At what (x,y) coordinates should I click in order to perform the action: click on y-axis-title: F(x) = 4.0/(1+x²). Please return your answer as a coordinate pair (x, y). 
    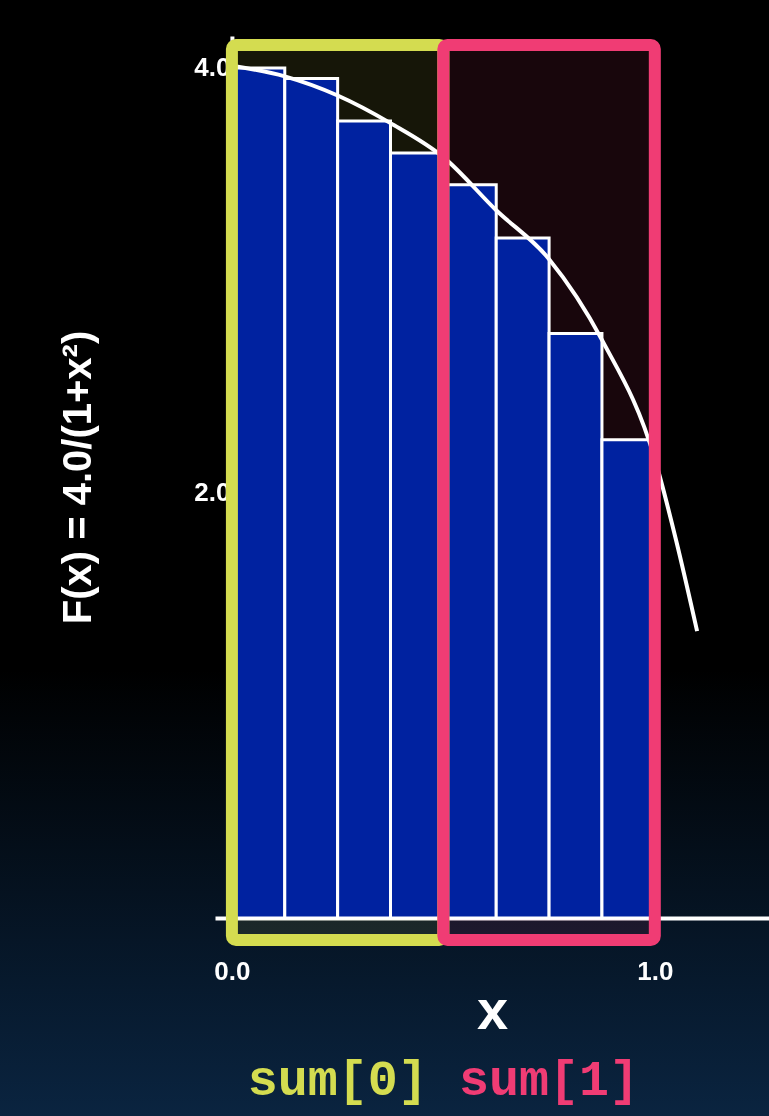
    Looking at the image, I should click on (77, 477).